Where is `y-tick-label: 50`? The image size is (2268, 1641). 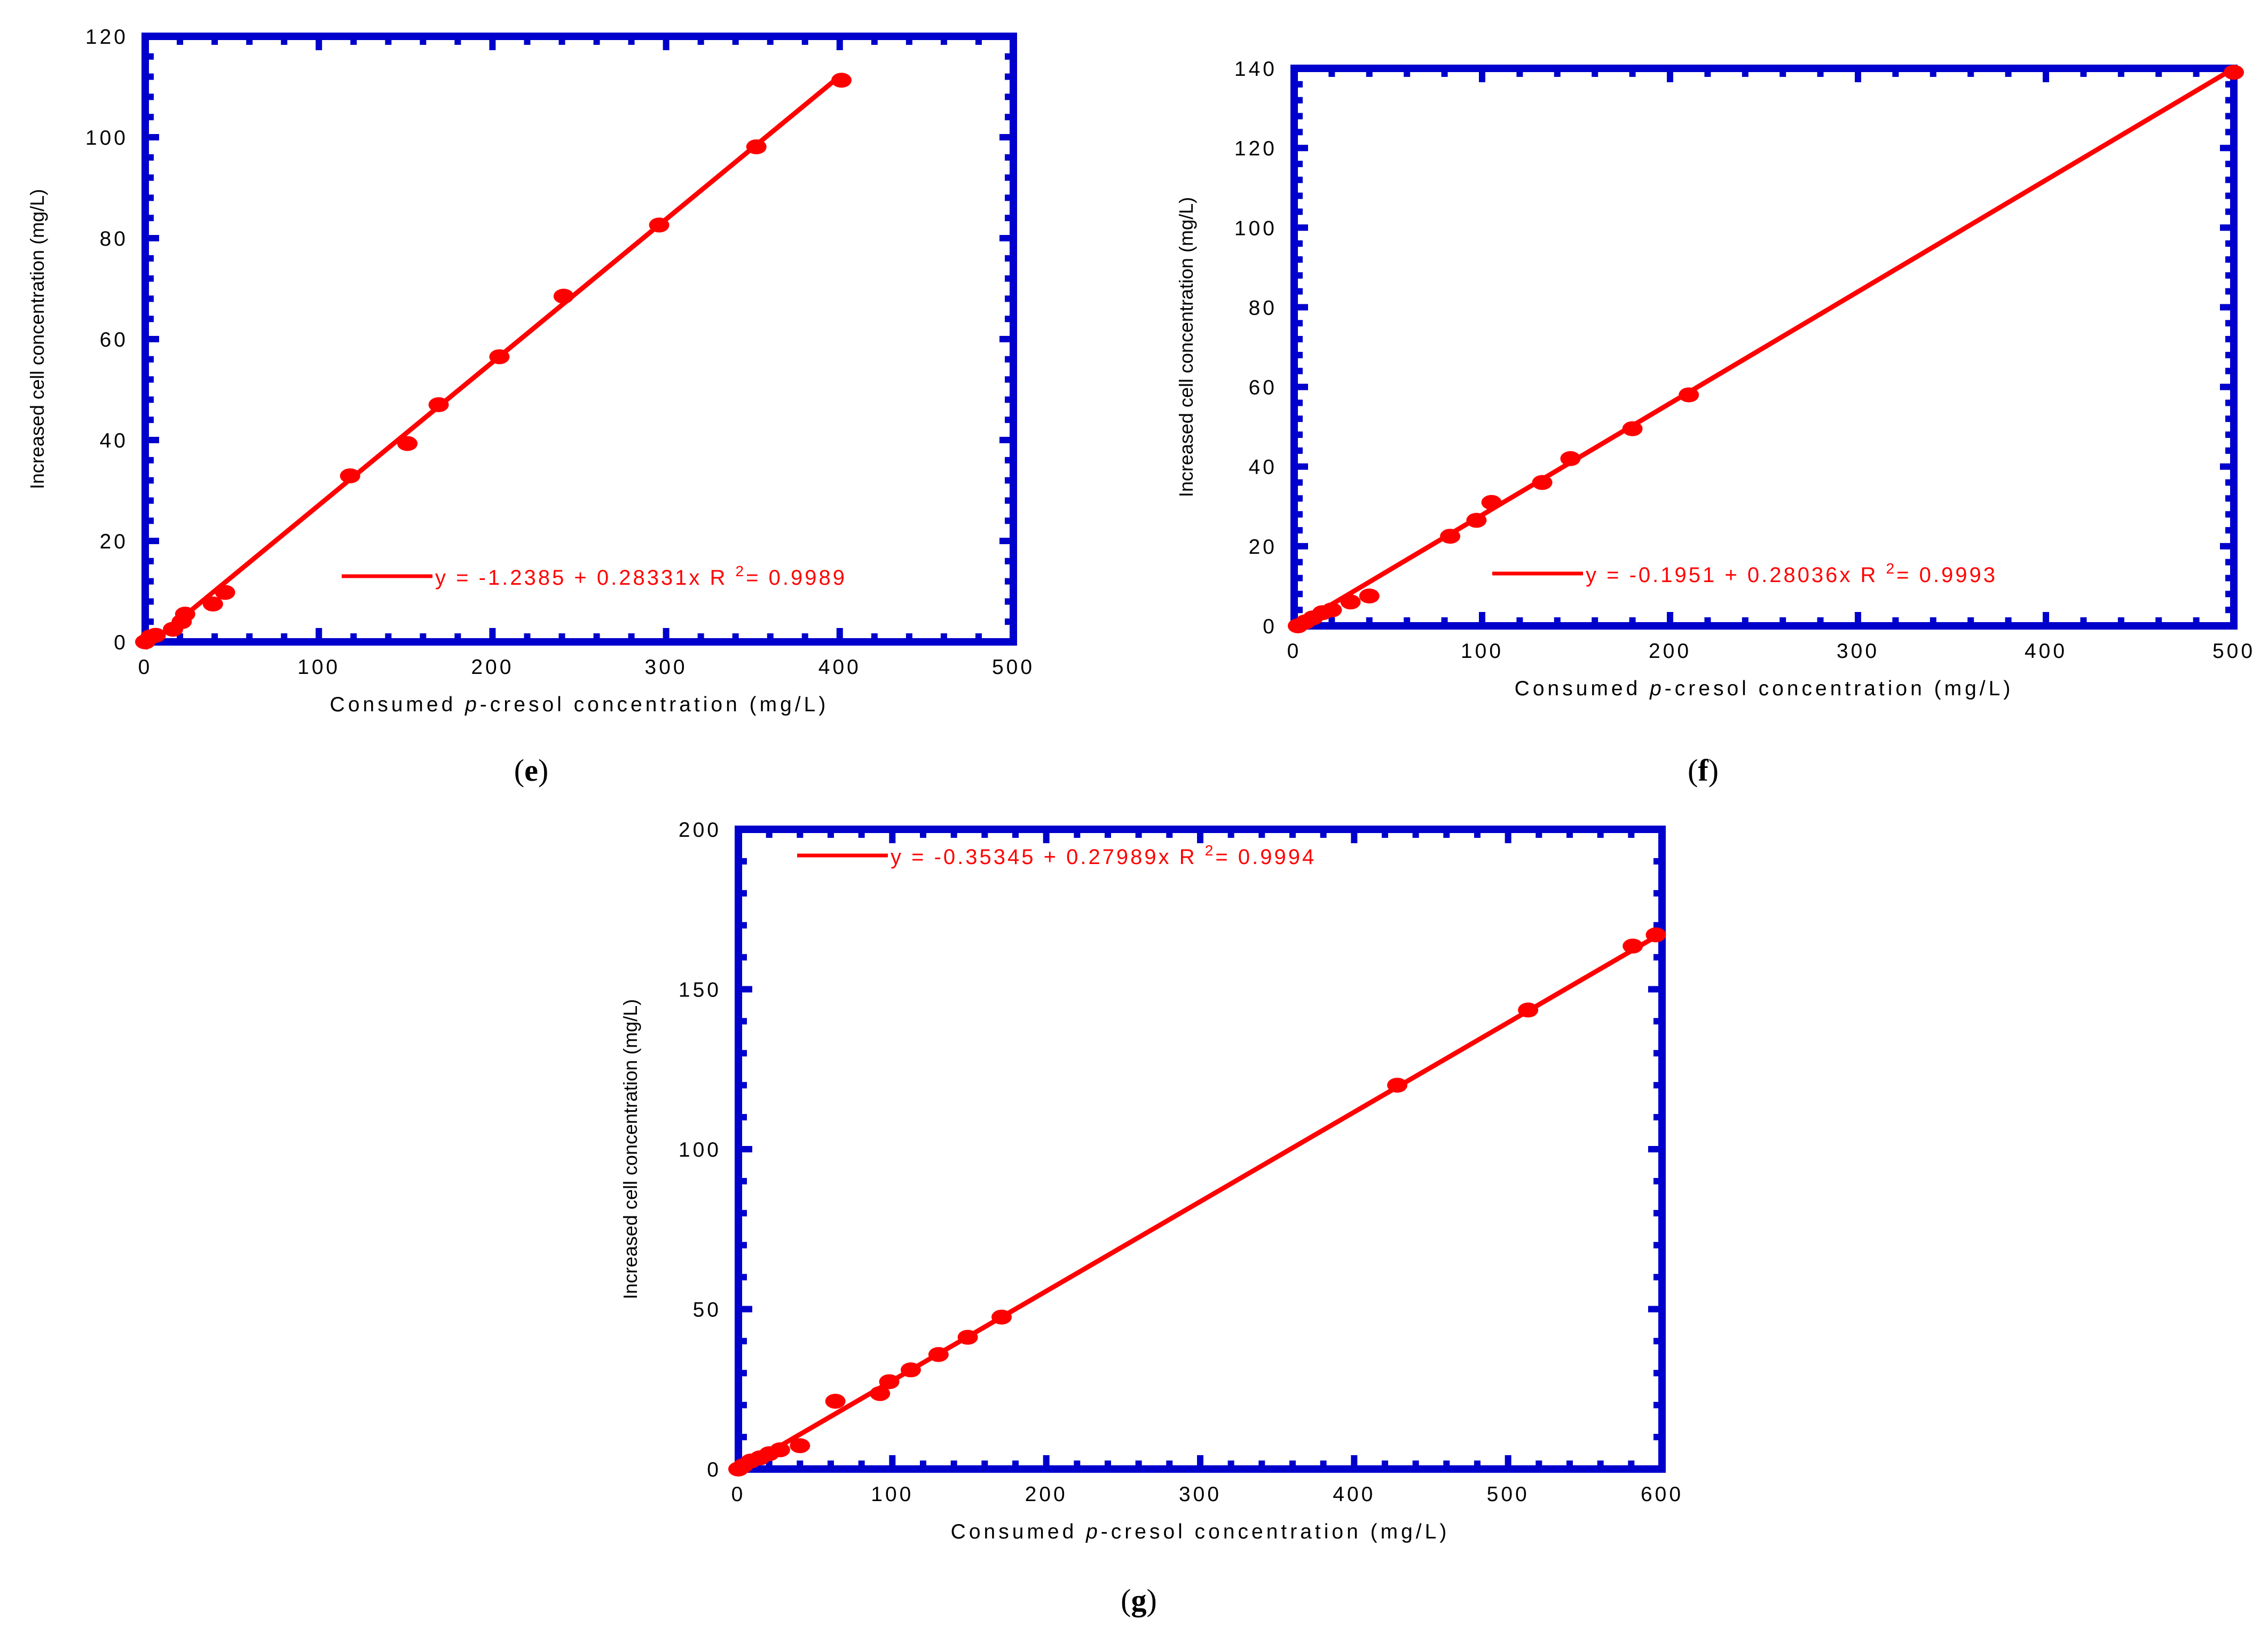 y-tick-label: 50 is located at coordinates (707, 1310).